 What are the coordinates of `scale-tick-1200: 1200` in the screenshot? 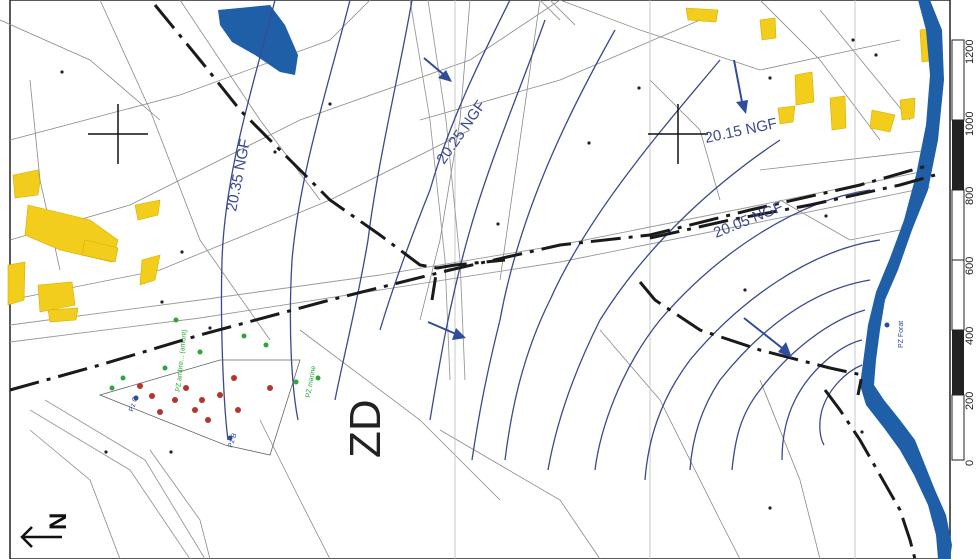 It's located at (970, 52).